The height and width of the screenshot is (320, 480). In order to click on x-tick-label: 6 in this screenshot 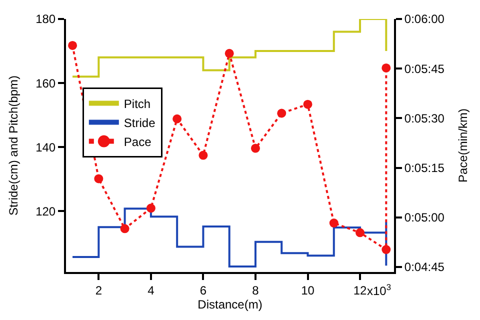, I will do `click(203, 290)`.